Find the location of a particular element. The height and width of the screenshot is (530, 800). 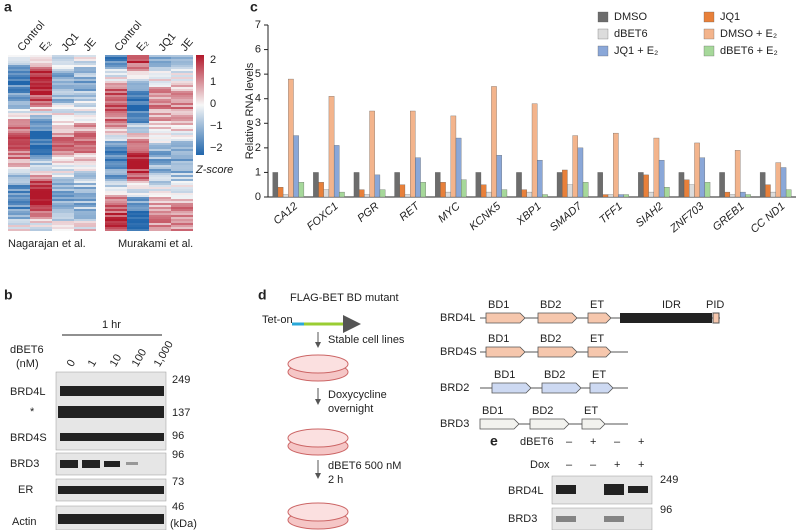

pid is located at coordinates (716, 318).